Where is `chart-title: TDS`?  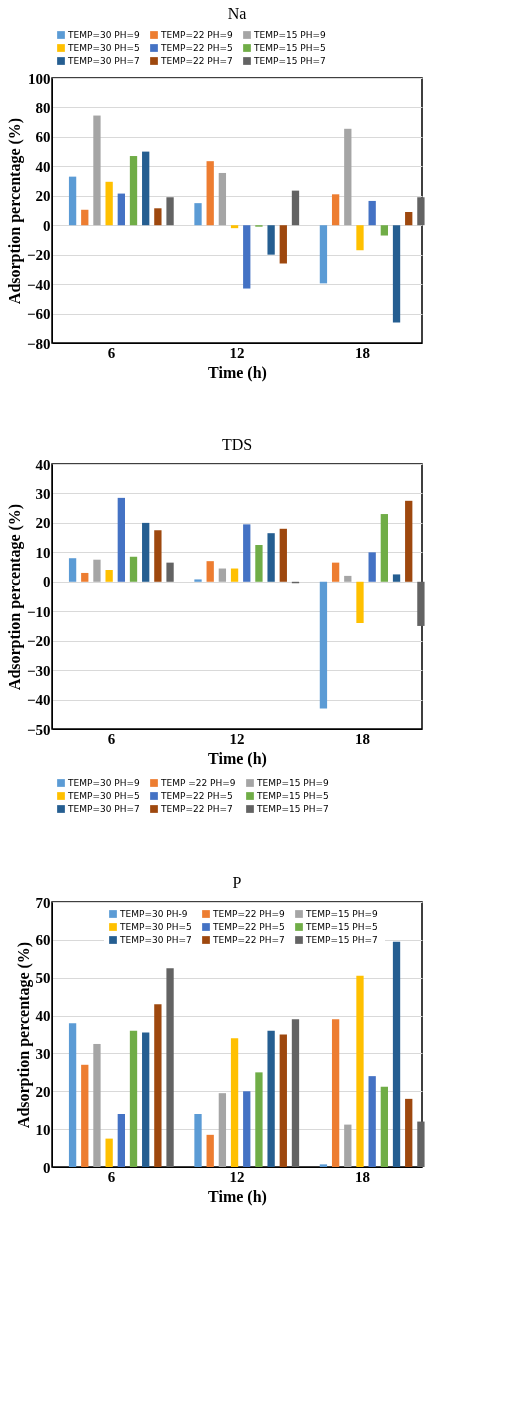
chart-title: TDS is located at coordinates (237, 444).